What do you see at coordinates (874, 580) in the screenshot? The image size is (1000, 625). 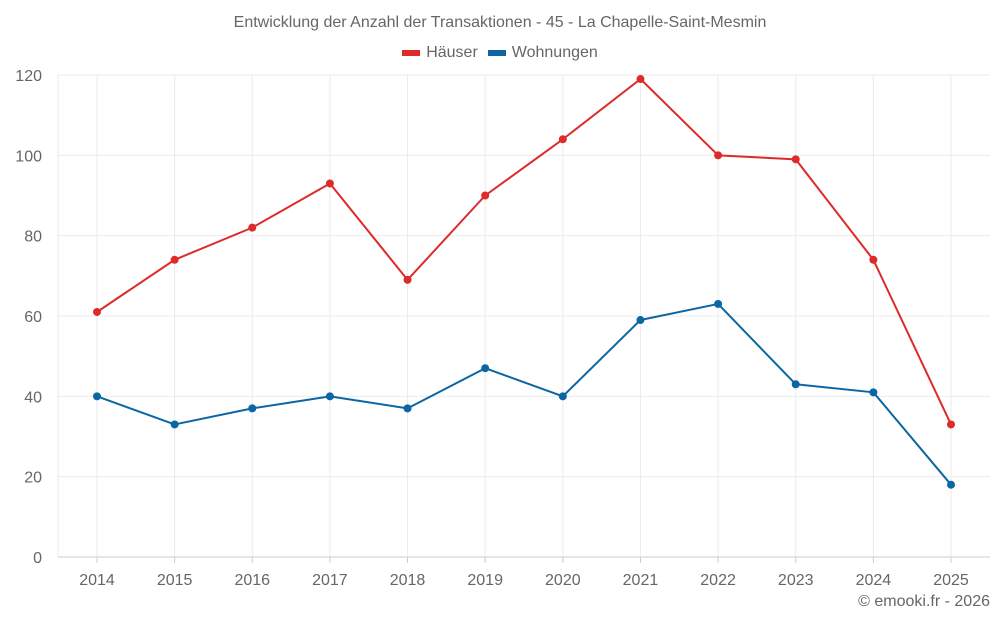 I see `x-tick-label: 2024` at bounding box center [874, 580].